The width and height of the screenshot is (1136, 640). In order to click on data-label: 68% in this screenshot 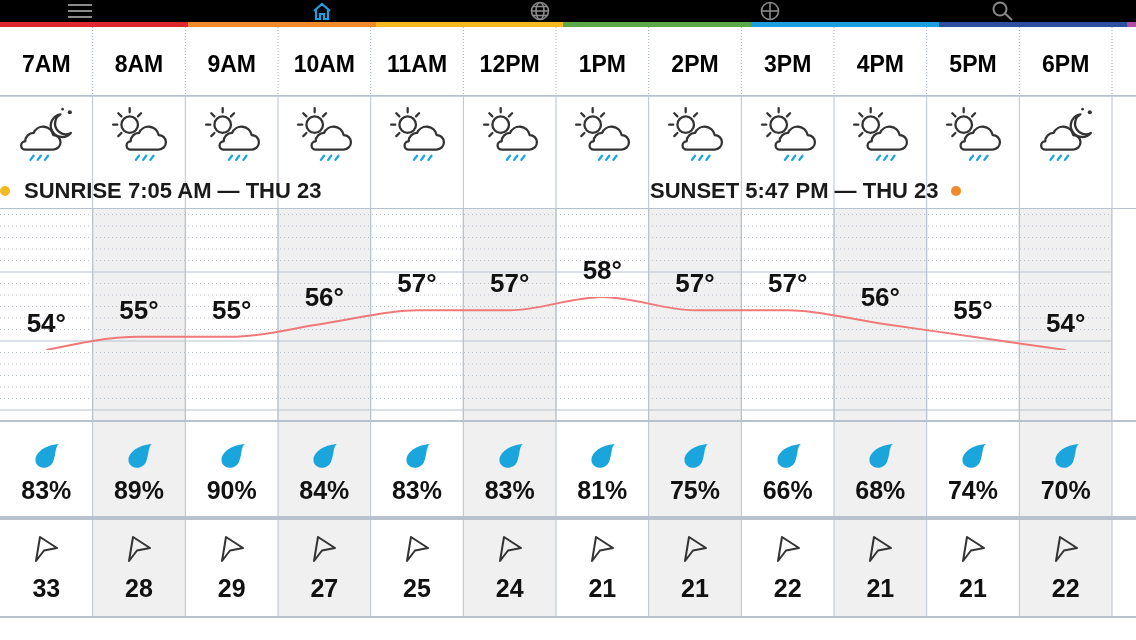, I will do `click(880, 490)`.